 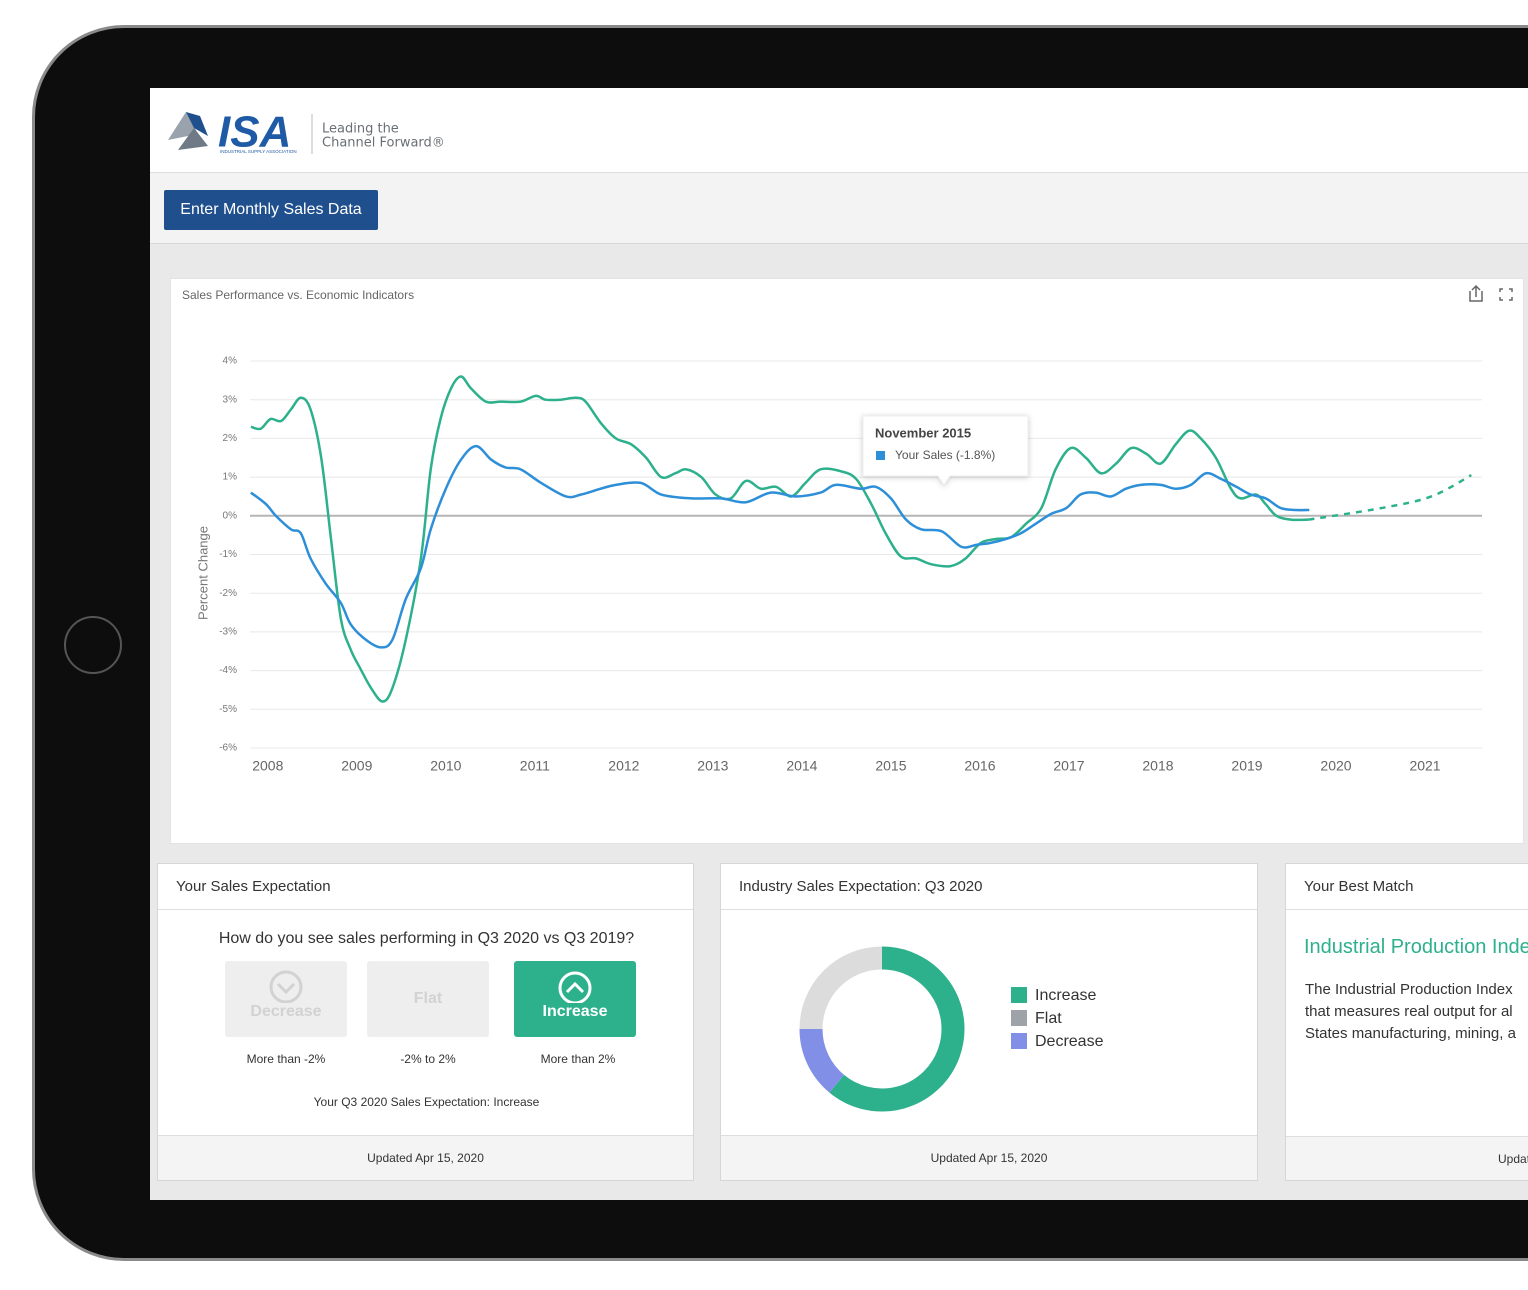 What do you see at coordinates (1424, 766) in the screenshot?
I see `x-tick-label: 2021` at bounding box center [1424, 766].